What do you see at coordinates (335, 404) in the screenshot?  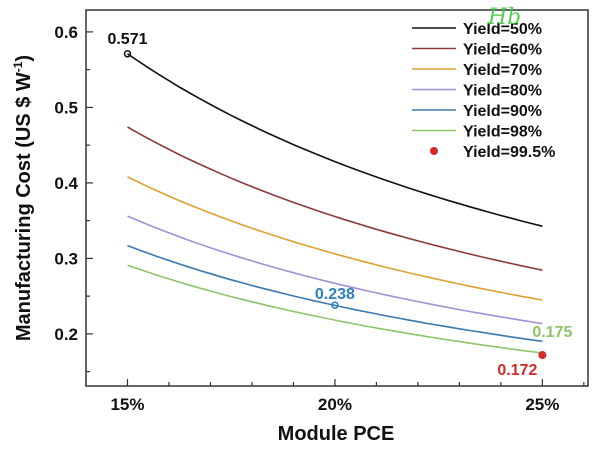 I see `x-tick-label: 20%` at bounding box center [335, 404].